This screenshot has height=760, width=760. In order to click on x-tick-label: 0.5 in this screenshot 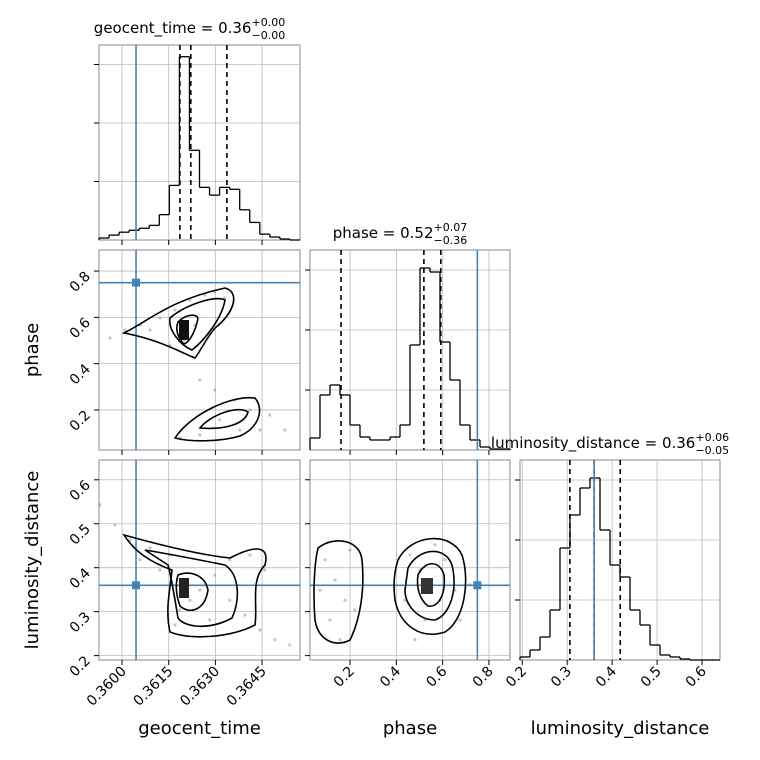, I will do `click(651, 677)`.